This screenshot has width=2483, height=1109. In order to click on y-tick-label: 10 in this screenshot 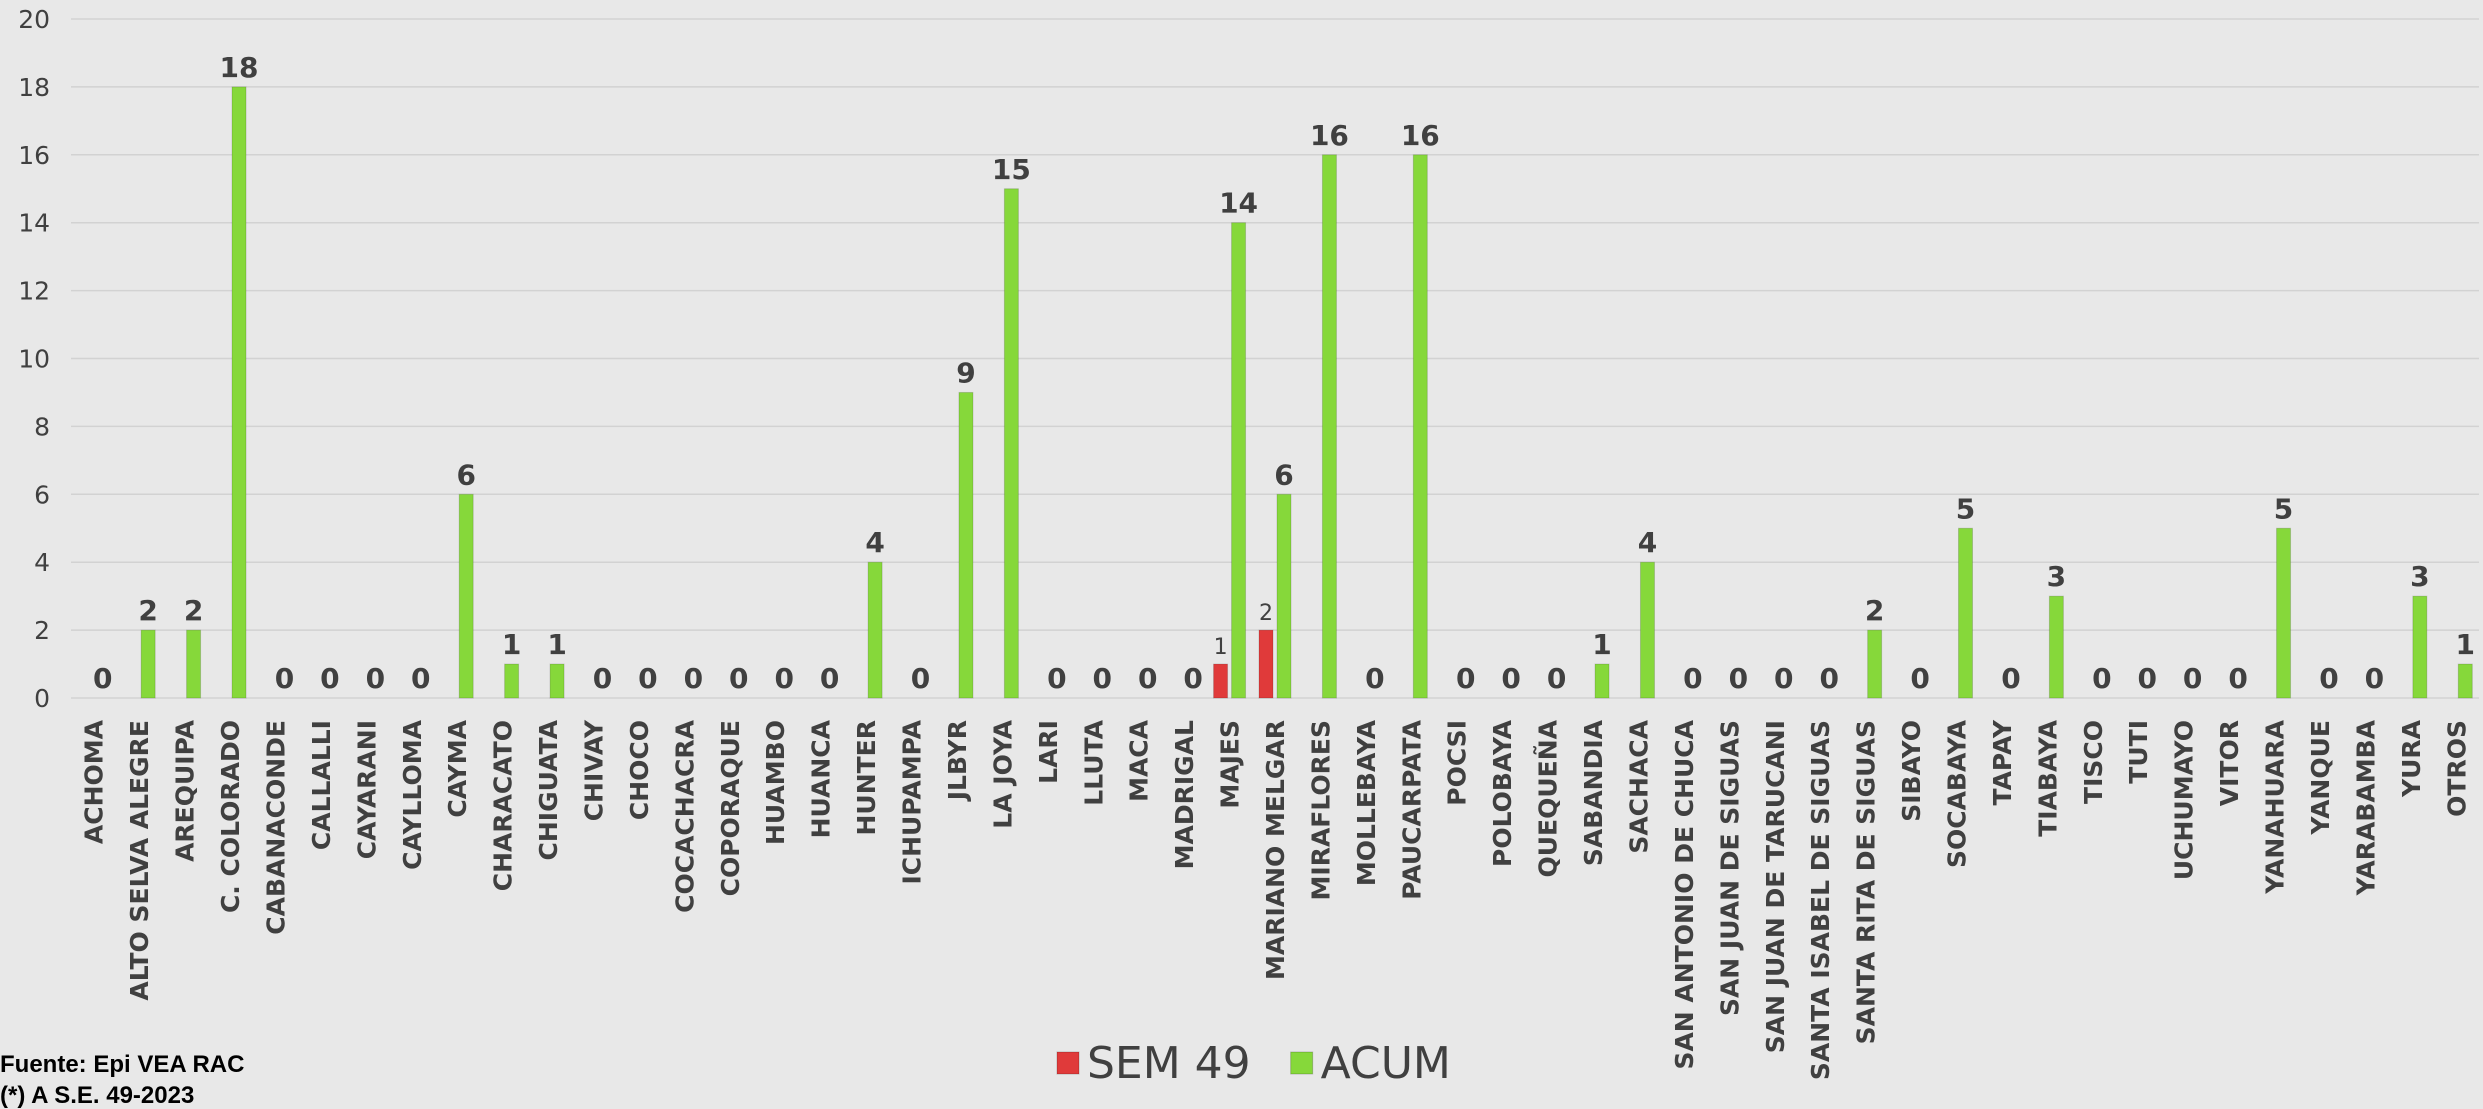, I will do `click(34, 359)`.